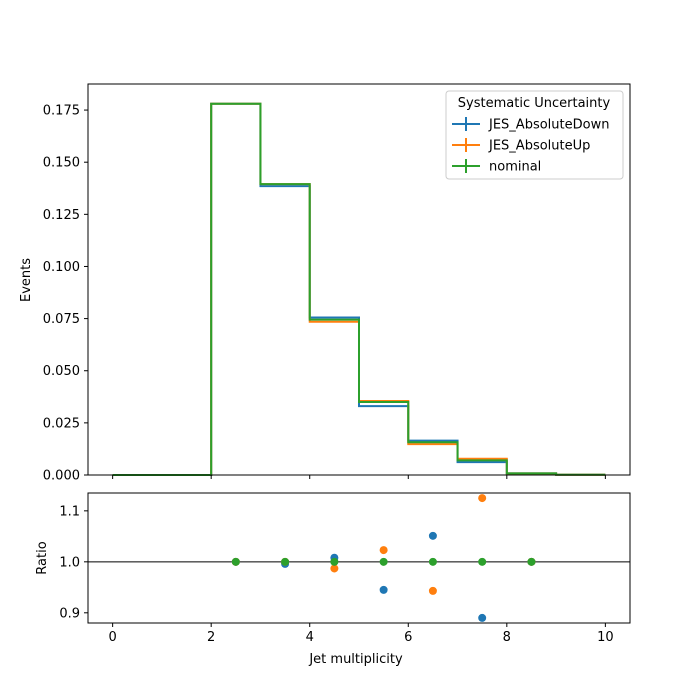 The width and height of the screenshot is (700, 700). What do you see at coordinates (605, 637) in the screenshot?
I see `ratio-x-tick-label: 10` at bounding box center [605, 637].